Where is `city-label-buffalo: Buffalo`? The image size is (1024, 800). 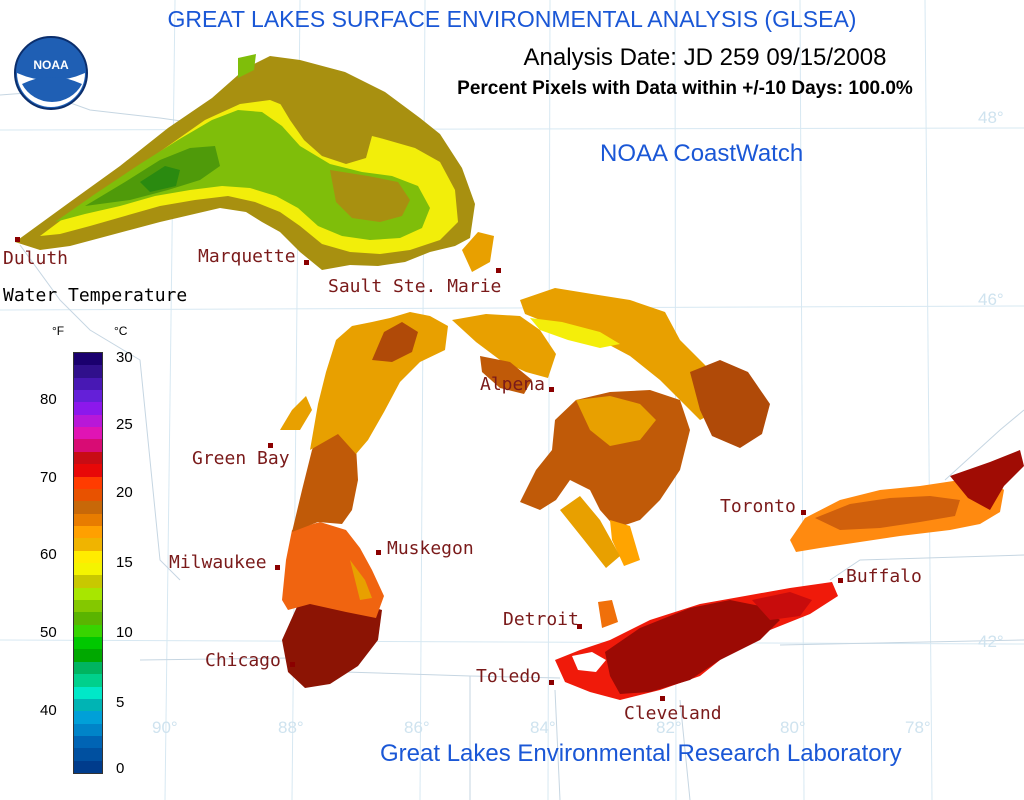
city-label-buffalo: Buffalo is located at coordinates (884, 576).